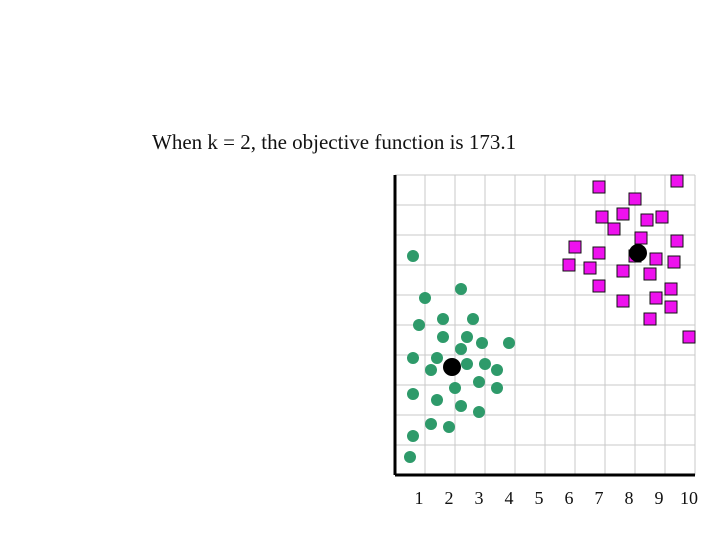  Describe the element at coordinates (449, 498) in the screenshot. I see `x-tick-label: 2` at that location.